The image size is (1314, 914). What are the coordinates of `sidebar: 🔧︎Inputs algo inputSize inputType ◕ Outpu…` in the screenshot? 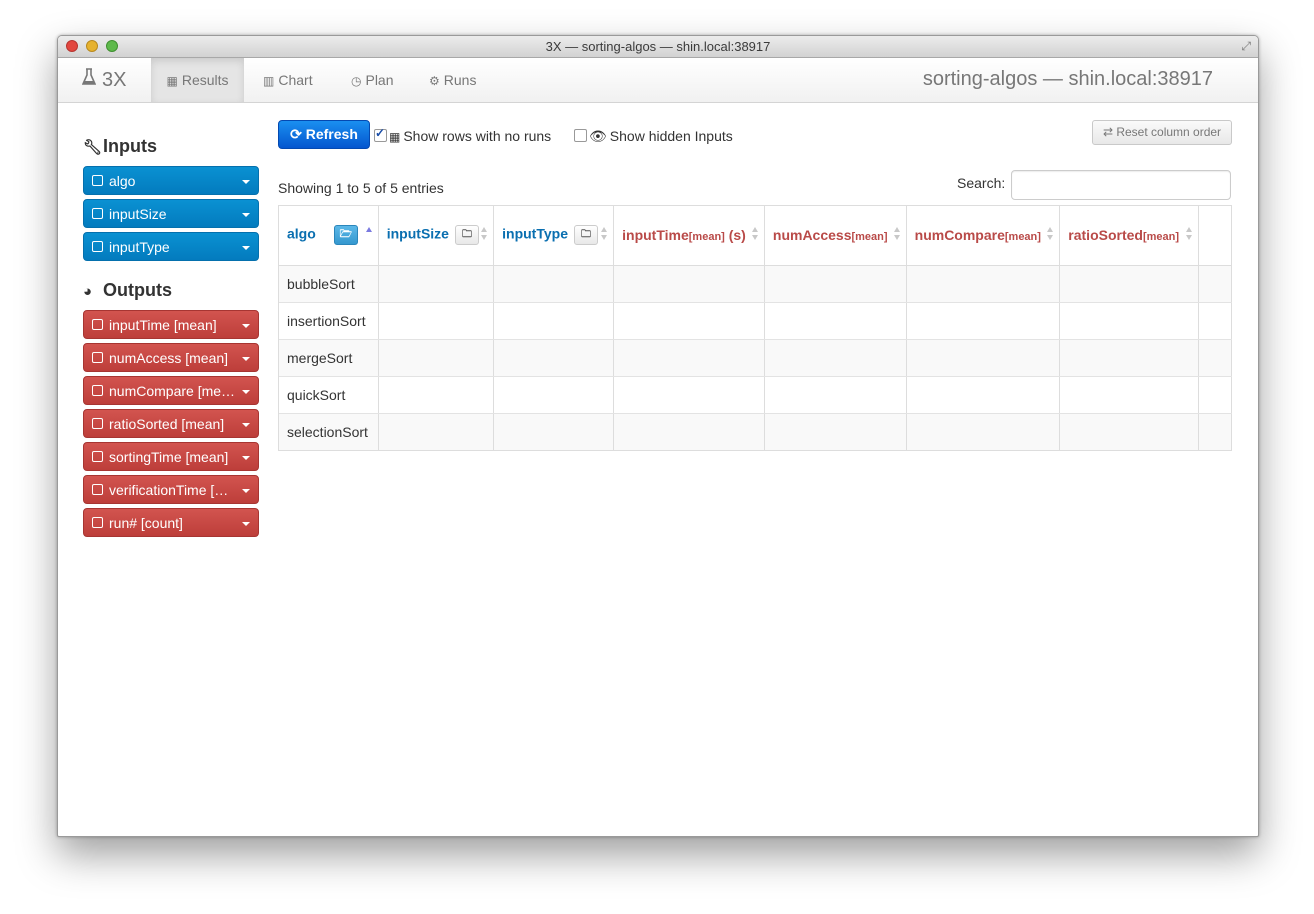 It's located at (171, 338).